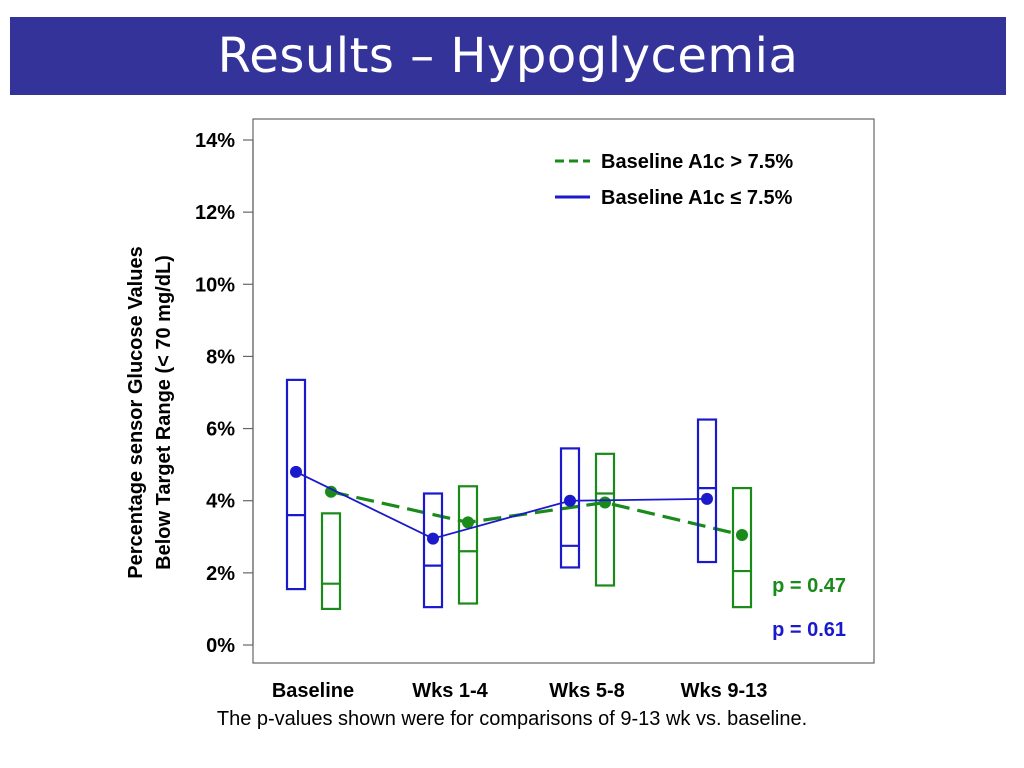  Describe the element at coordinates (215, 141) in the screenshot. I see `y-tick-label: 14%` at that location.